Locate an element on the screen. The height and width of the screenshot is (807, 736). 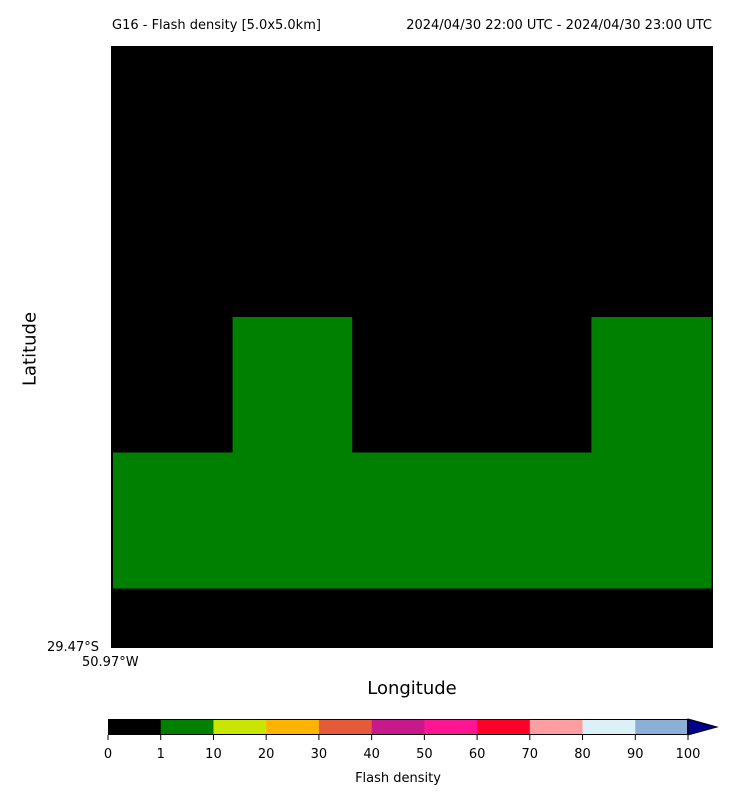
colorbar is located at coordinates (413, 727).